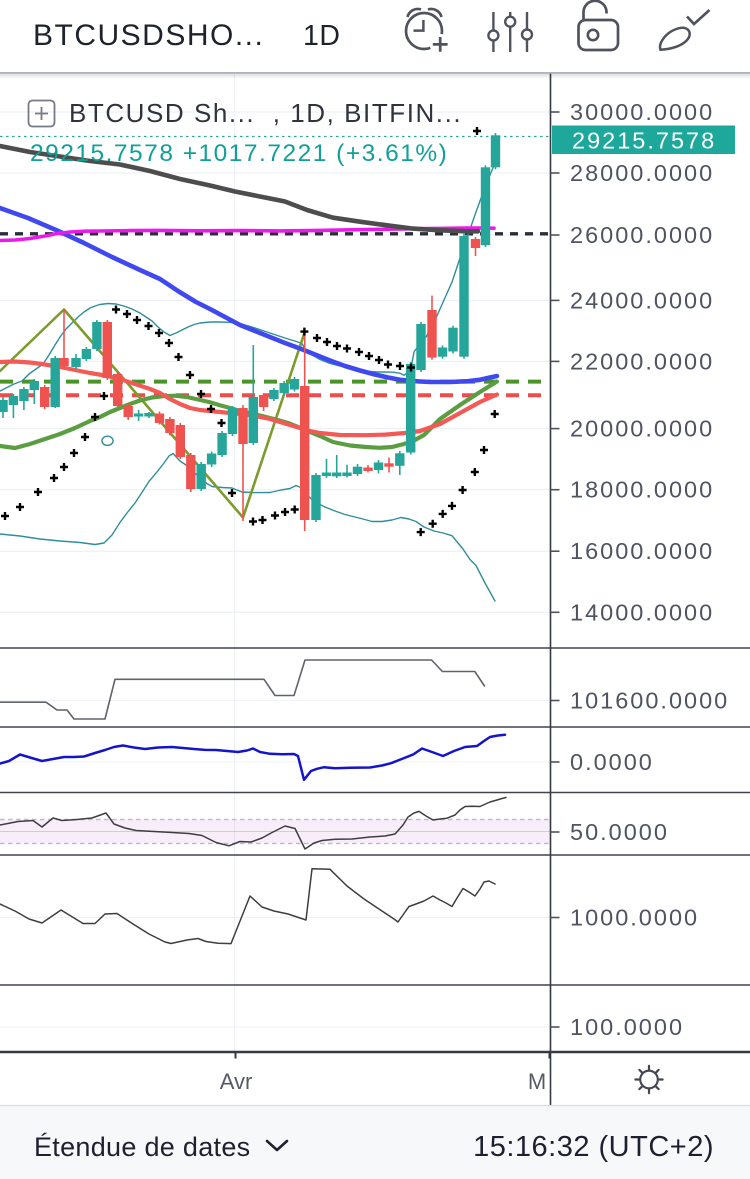  I want to click on svg-text: 16000.0000, so click(642, 551).